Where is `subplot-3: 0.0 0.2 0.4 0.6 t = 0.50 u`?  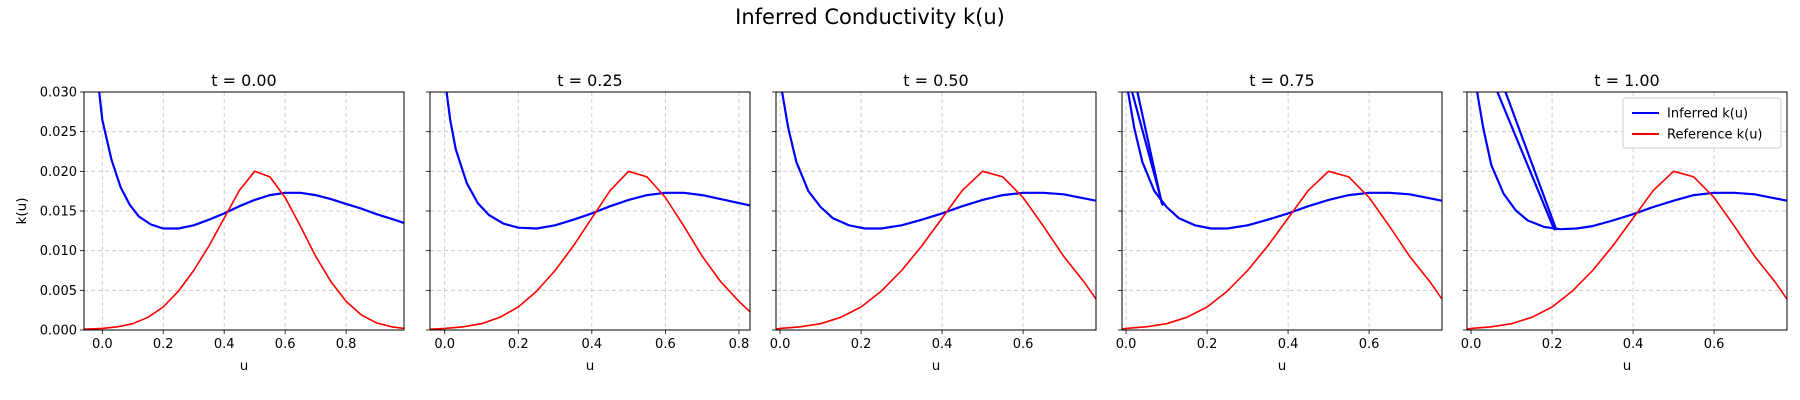
subplot-3: 0.0 0.2 0.4 0.6 t = 0.50 u is located at coordinates (933, 222).